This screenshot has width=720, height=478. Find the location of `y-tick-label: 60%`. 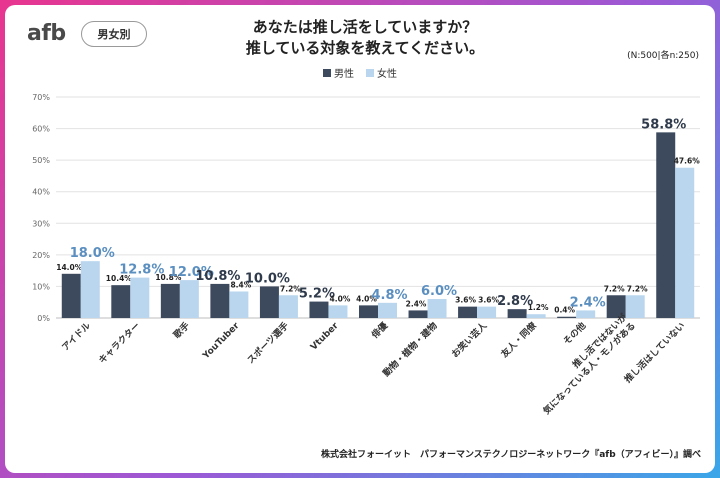

y-tick-label: 60% is located at coordinates (41, 129).